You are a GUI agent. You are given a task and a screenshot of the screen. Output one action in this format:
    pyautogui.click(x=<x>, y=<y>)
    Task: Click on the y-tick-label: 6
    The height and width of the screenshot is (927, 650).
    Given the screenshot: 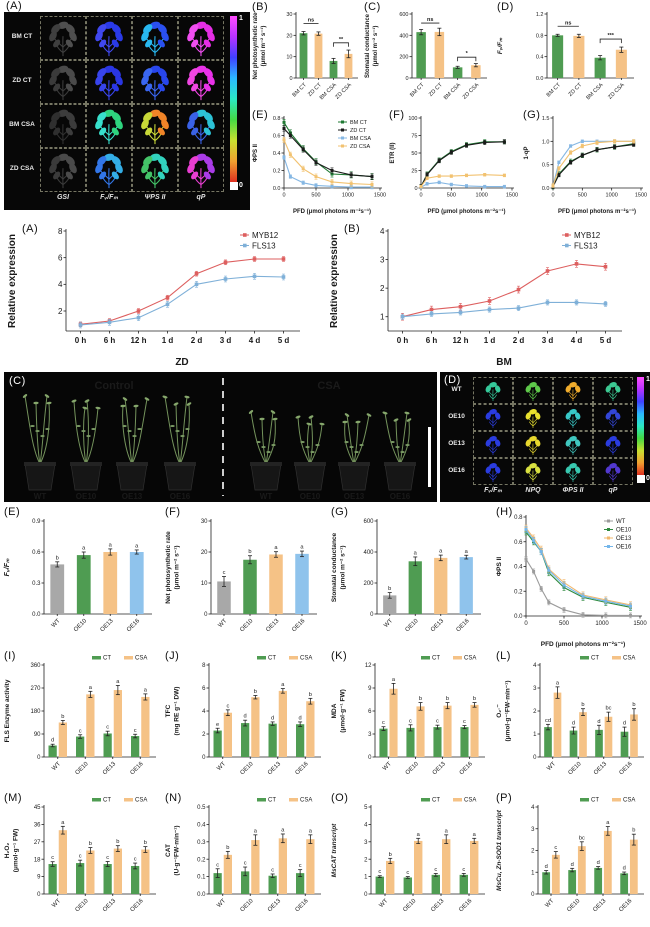 What is the action you would take?
    pyautogui.click(x=60, y=257)
    